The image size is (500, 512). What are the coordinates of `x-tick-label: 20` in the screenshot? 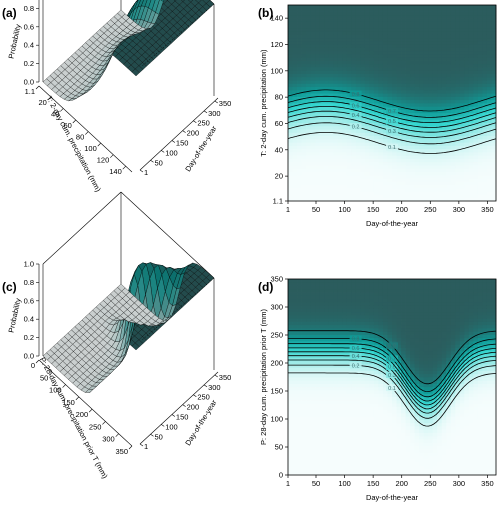 It's located at (42, 102).